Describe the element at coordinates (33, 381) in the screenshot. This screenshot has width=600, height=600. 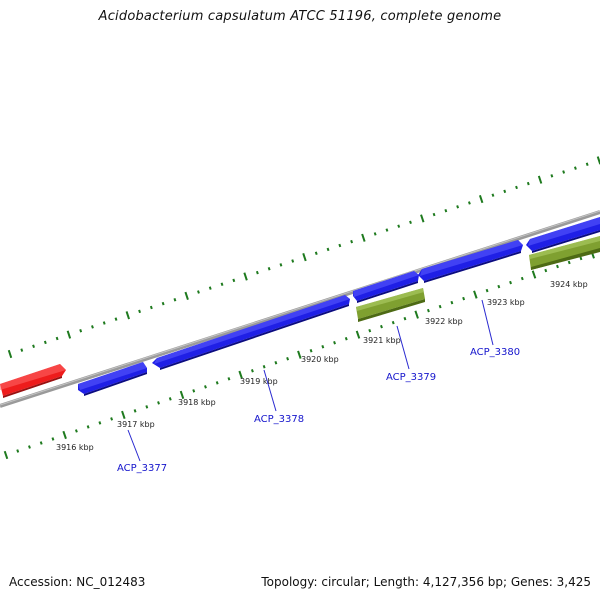
I see `gene-arrow-red` at that location.